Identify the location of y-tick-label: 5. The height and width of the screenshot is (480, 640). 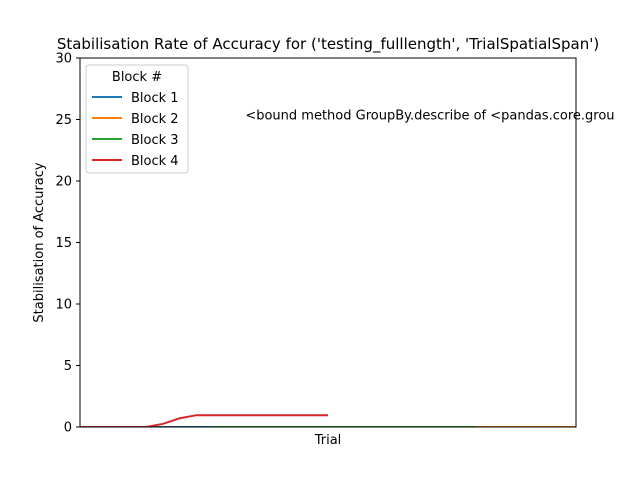
(68, 366).